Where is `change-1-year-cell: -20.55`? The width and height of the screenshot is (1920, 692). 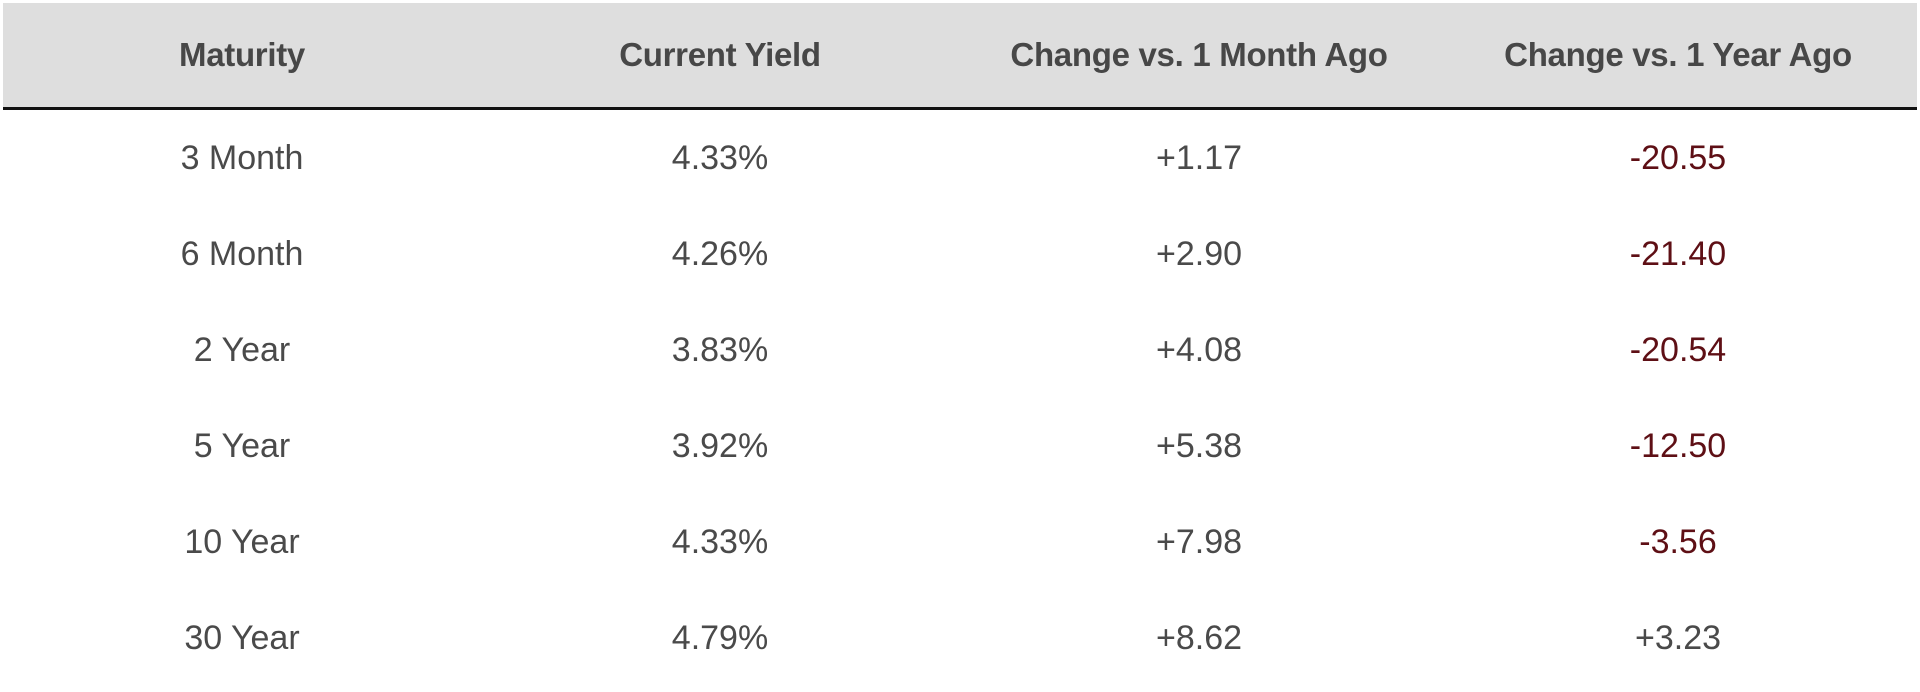 change-1-year-cell: -20.55 is located at coordinates (1678, 157).